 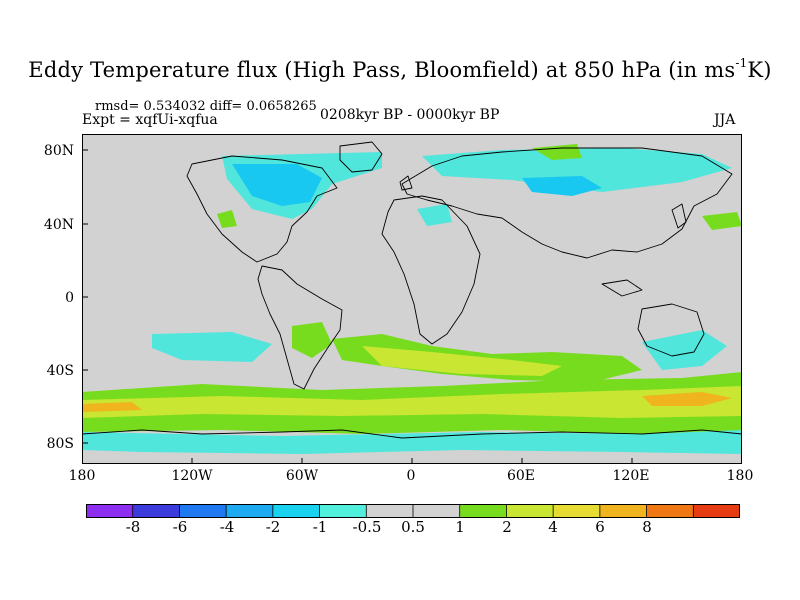 I want to click on north-america-coastline, so click(x=262, y=209).